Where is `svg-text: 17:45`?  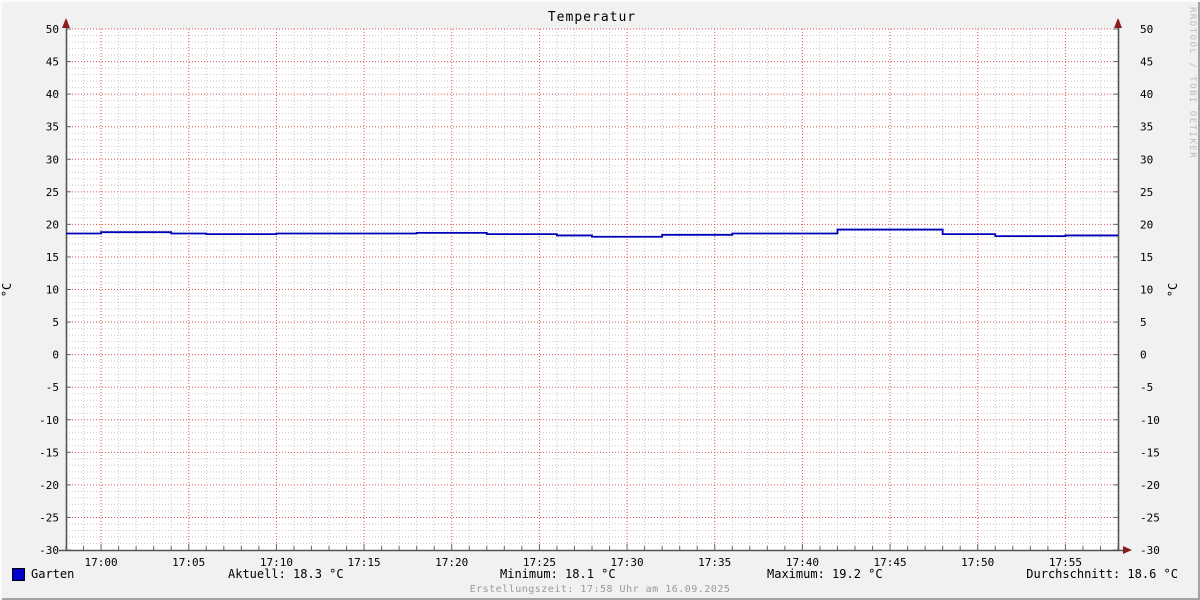 svg-text: 17:45 is located at coordinates (890, 562).